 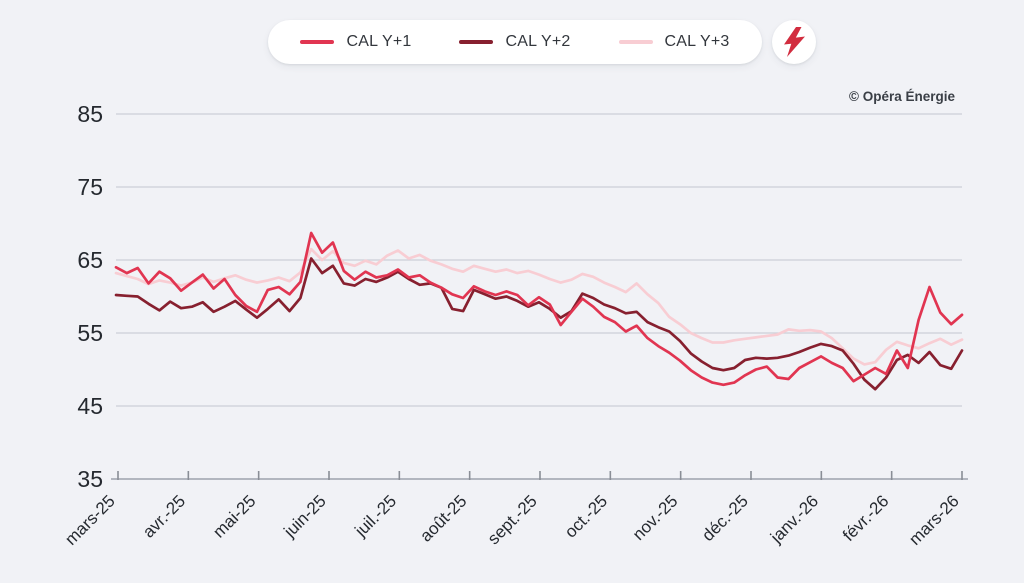 I want to click on x-axis-label: nov.-25, so click(x=655, y=517).